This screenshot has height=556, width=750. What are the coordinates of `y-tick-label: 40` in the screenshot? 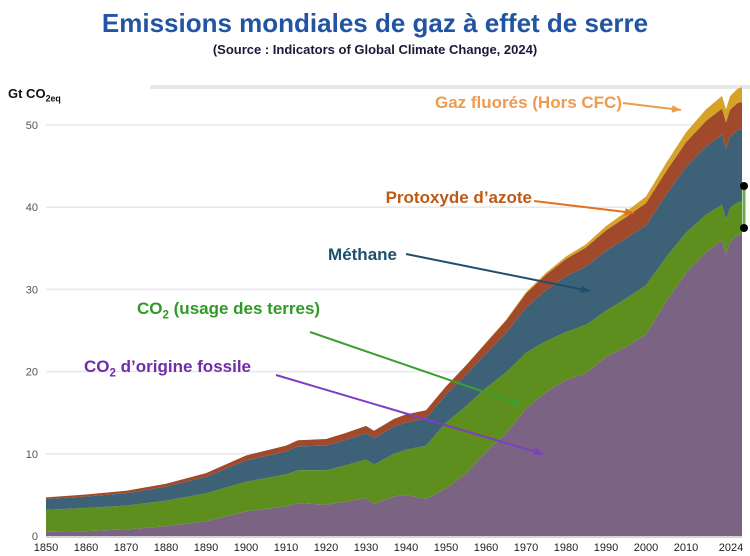 It's located at (32, 208).